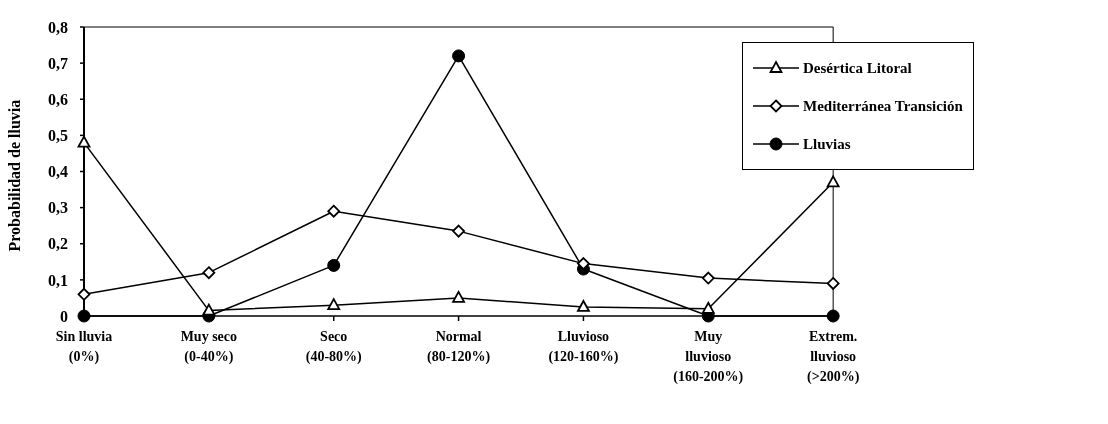 The image size is (1108, 424). I want to click on x-tick-label: Muy seco (0-40%), so click(209, 347).